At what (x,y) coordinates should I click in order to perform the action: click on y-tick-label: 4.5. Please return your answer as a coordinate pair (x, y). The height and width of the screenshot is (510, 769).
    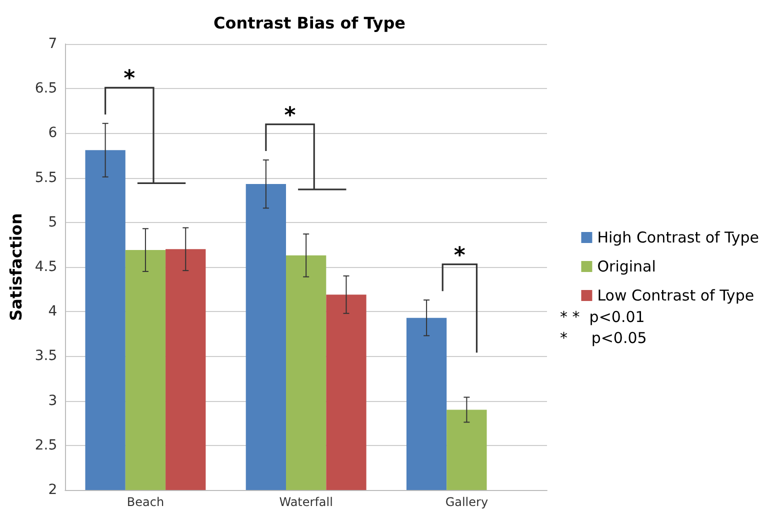
    Looking at the image, I should click on (46, 267).